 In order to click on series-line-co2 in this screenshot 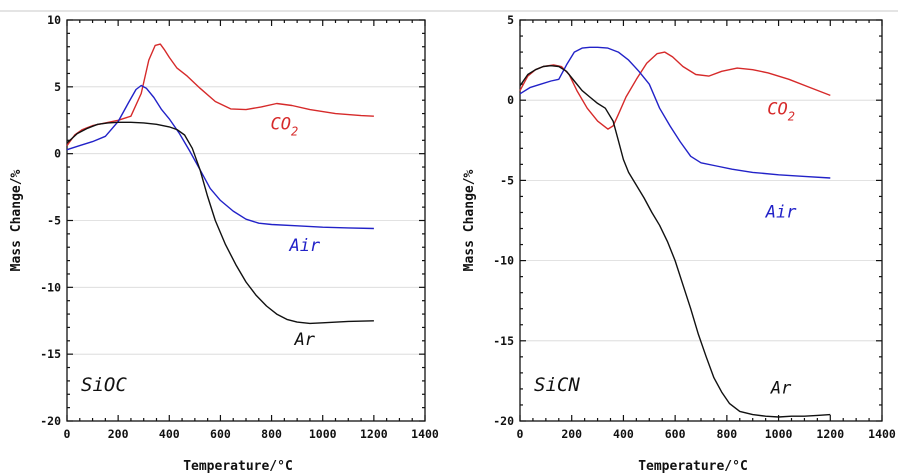, I will do `click(220, 95)`.